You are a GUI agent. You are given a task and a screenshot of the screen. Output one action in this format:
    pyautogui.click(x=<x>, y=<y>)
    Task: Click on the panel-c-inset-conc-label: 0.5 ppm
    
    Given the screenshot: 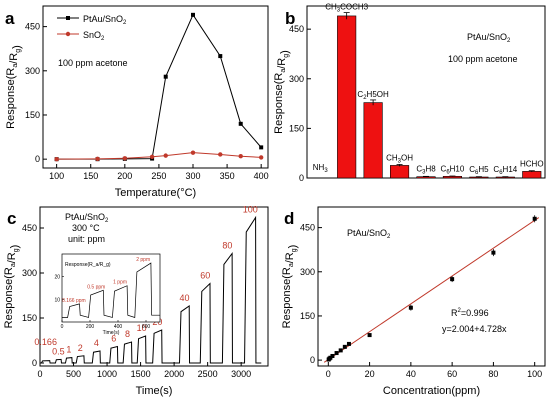 What is the action you would take?
    pyautogui.click(x=96, y=287)
    